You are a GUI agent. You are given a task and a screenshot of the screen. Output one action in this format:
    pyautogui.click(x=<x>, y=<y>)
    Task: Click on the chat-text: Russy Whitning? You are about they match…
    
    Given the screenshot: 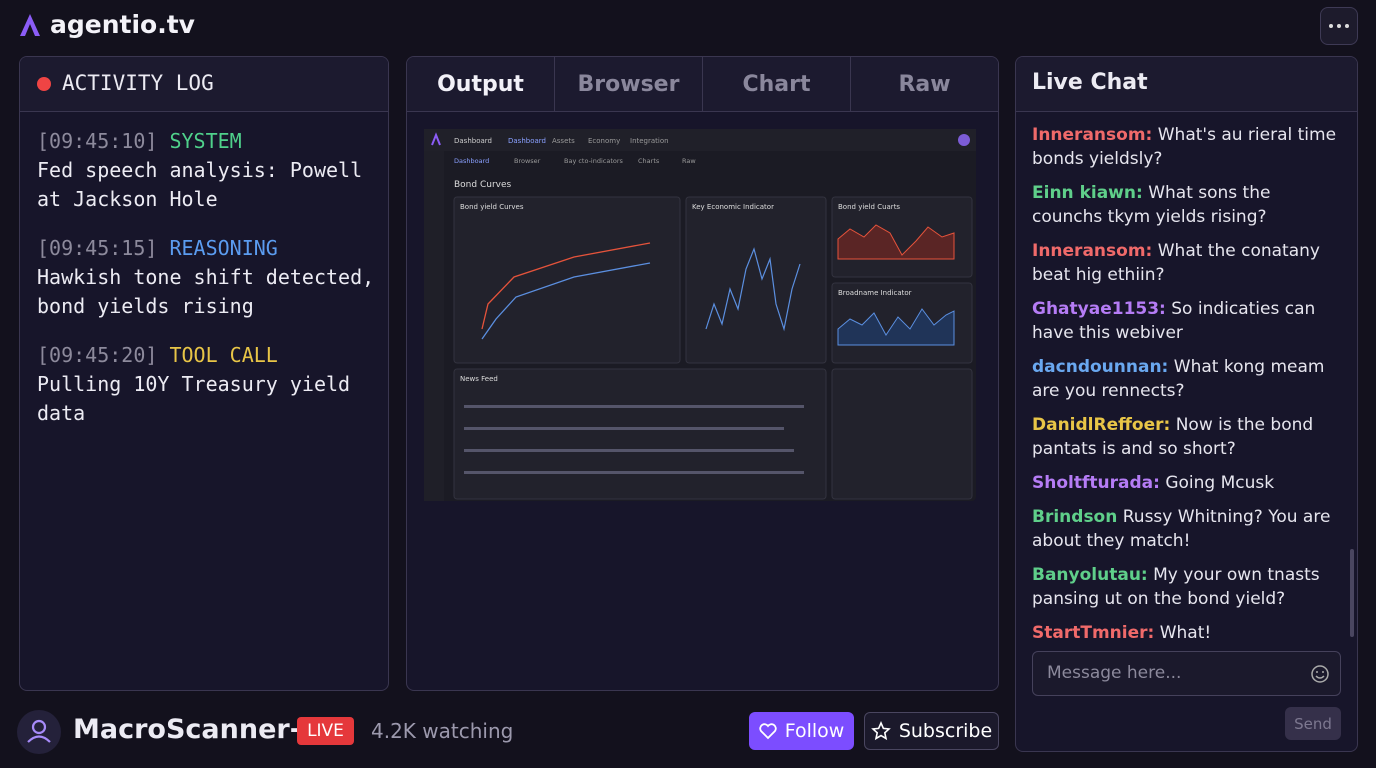 What is the action you would take?
    pyautogui.click(x=1181, y=529)
    